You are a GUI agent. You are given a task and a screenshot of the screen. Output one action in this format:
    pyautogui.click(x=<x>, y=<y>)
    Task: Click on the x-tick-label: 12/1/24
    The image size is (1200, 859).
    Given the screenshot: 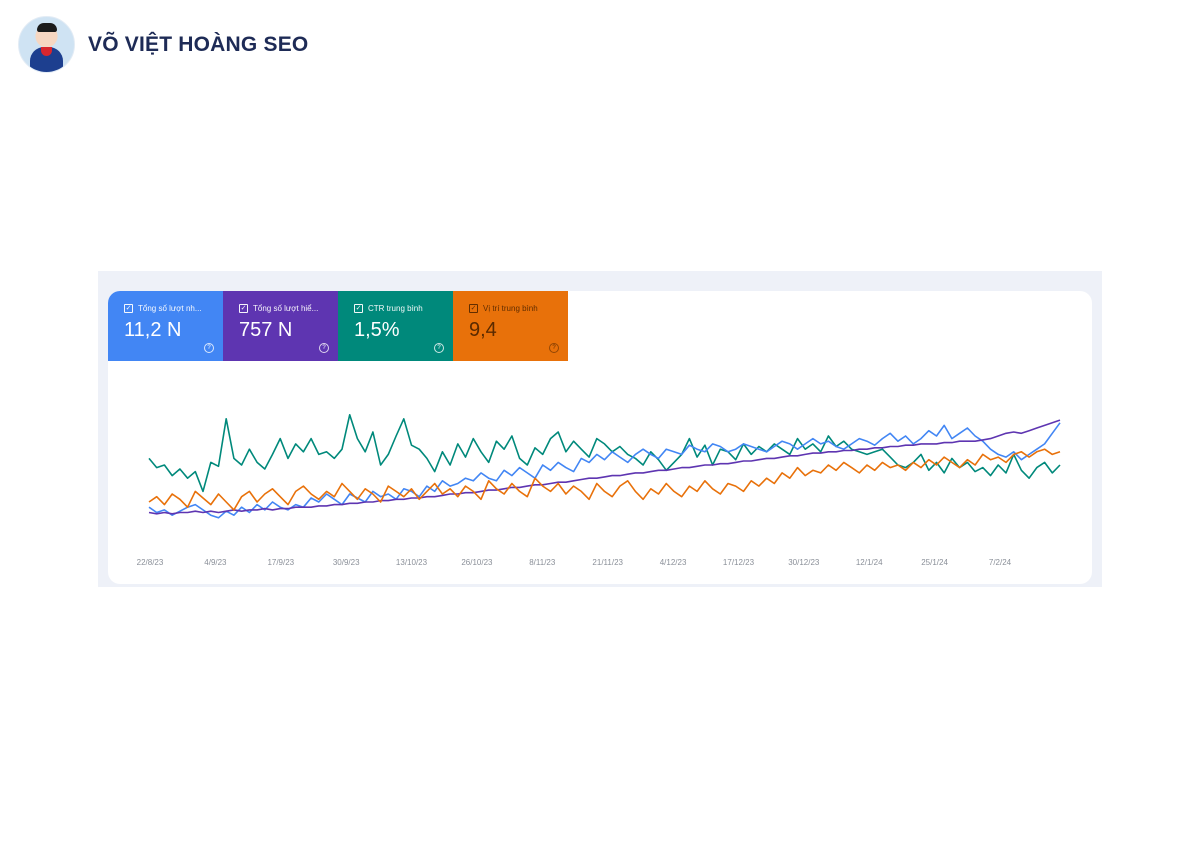 What is the action you would take?
    pyautogui.click(x=869, y=562)
    